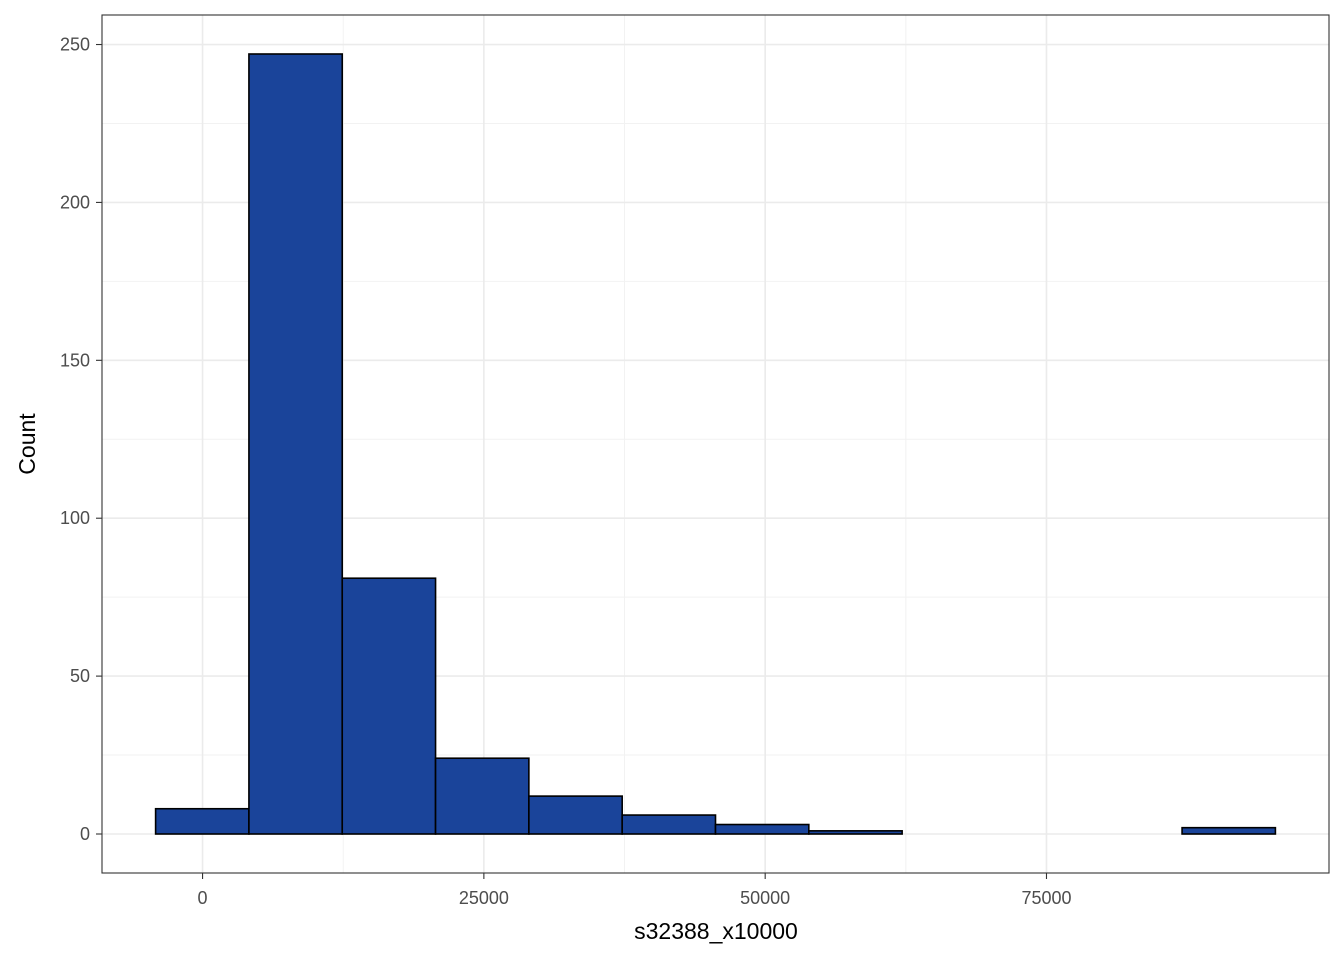 The image size is (1344, 960). What do you see at coordinates (203, 898) in the screenshot?
I see `x-tick-label: 0` at bounding box center [203, 898].